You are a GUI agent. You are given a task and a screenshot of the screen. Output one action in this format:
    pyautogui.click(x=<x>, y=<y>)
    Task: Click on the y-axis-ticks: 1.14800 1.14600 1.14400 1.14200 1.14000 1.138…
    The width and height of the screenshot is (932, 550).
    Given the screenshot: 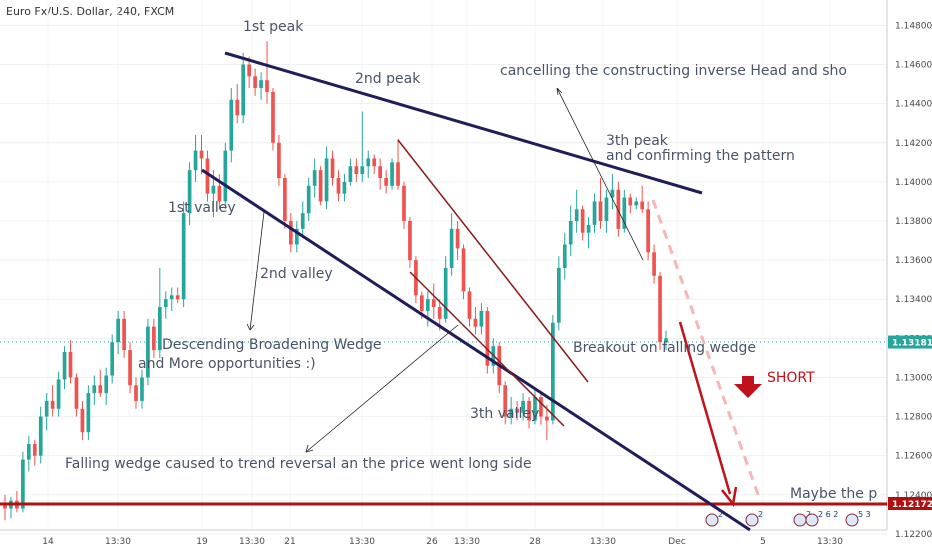 What is the action you would take?
    pyautogui.click(x=913, y=280)
    